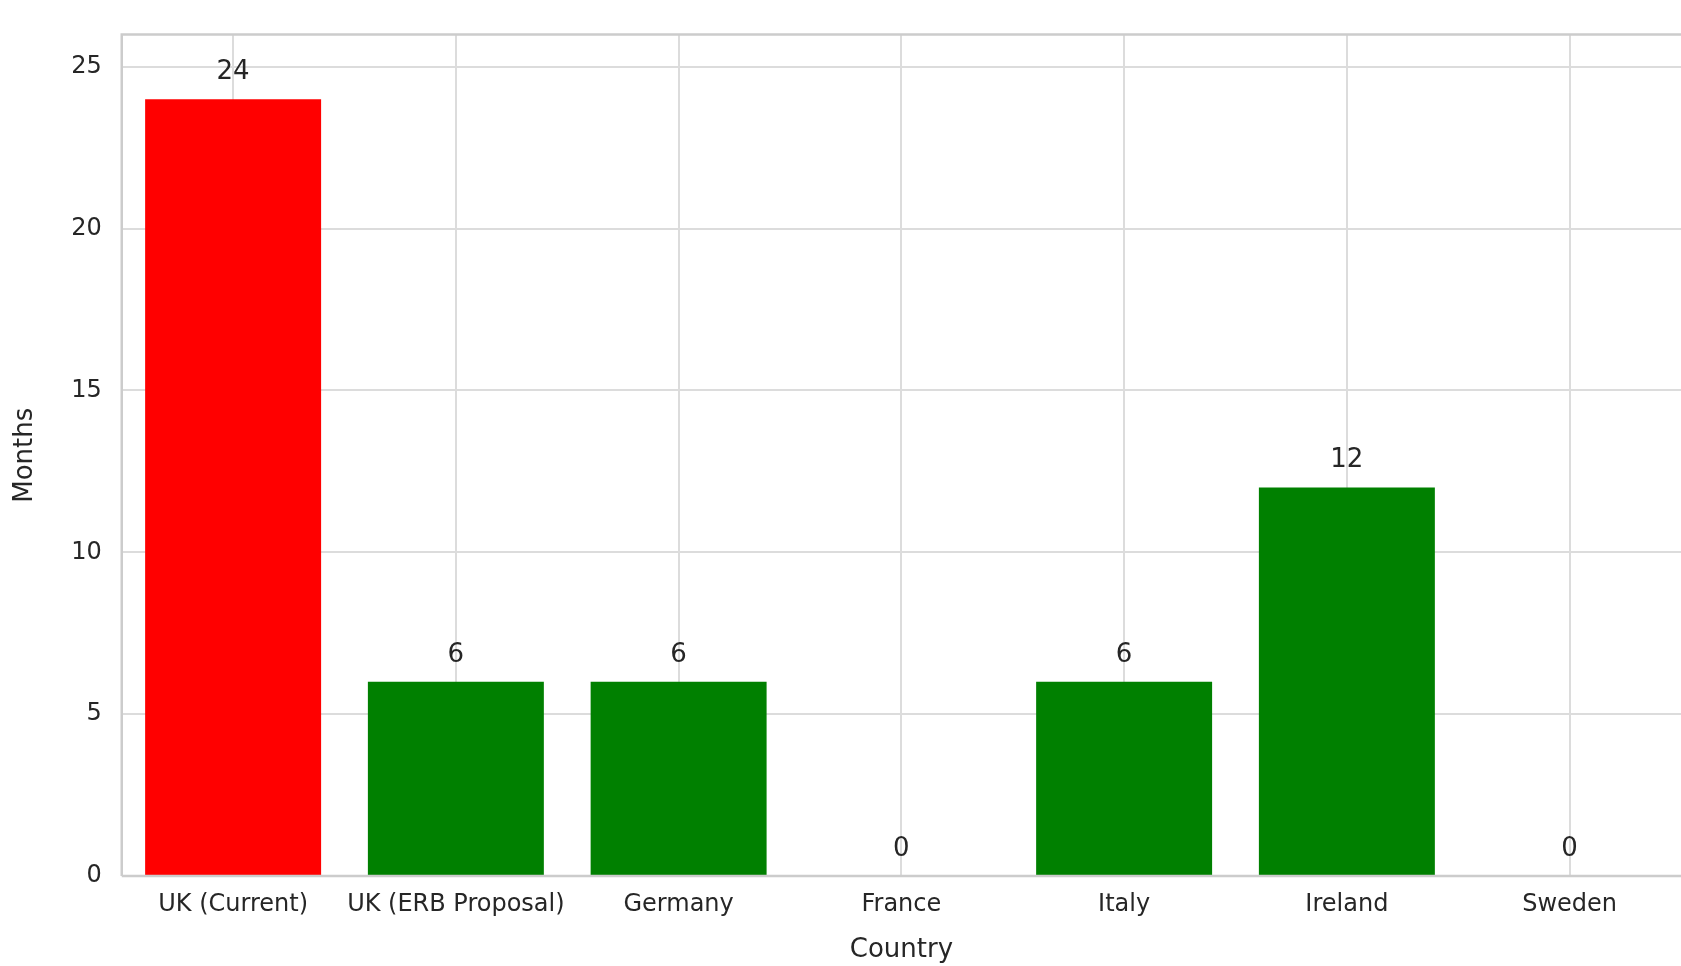 Image resolution: width=1681 pixels, height=966 pixels. Describe the element at coordinates (901, 948) in the screenshot. I see `x-axis-title: Country` at that location.